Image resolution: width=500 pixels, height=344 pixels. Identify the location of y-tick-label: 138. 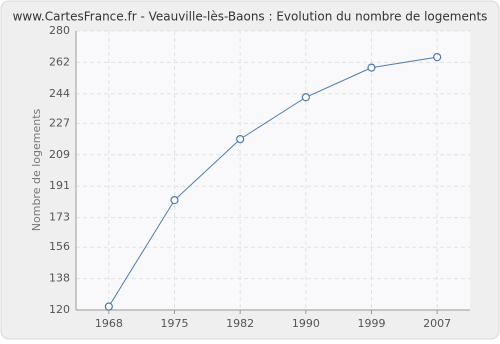
(59, 278).